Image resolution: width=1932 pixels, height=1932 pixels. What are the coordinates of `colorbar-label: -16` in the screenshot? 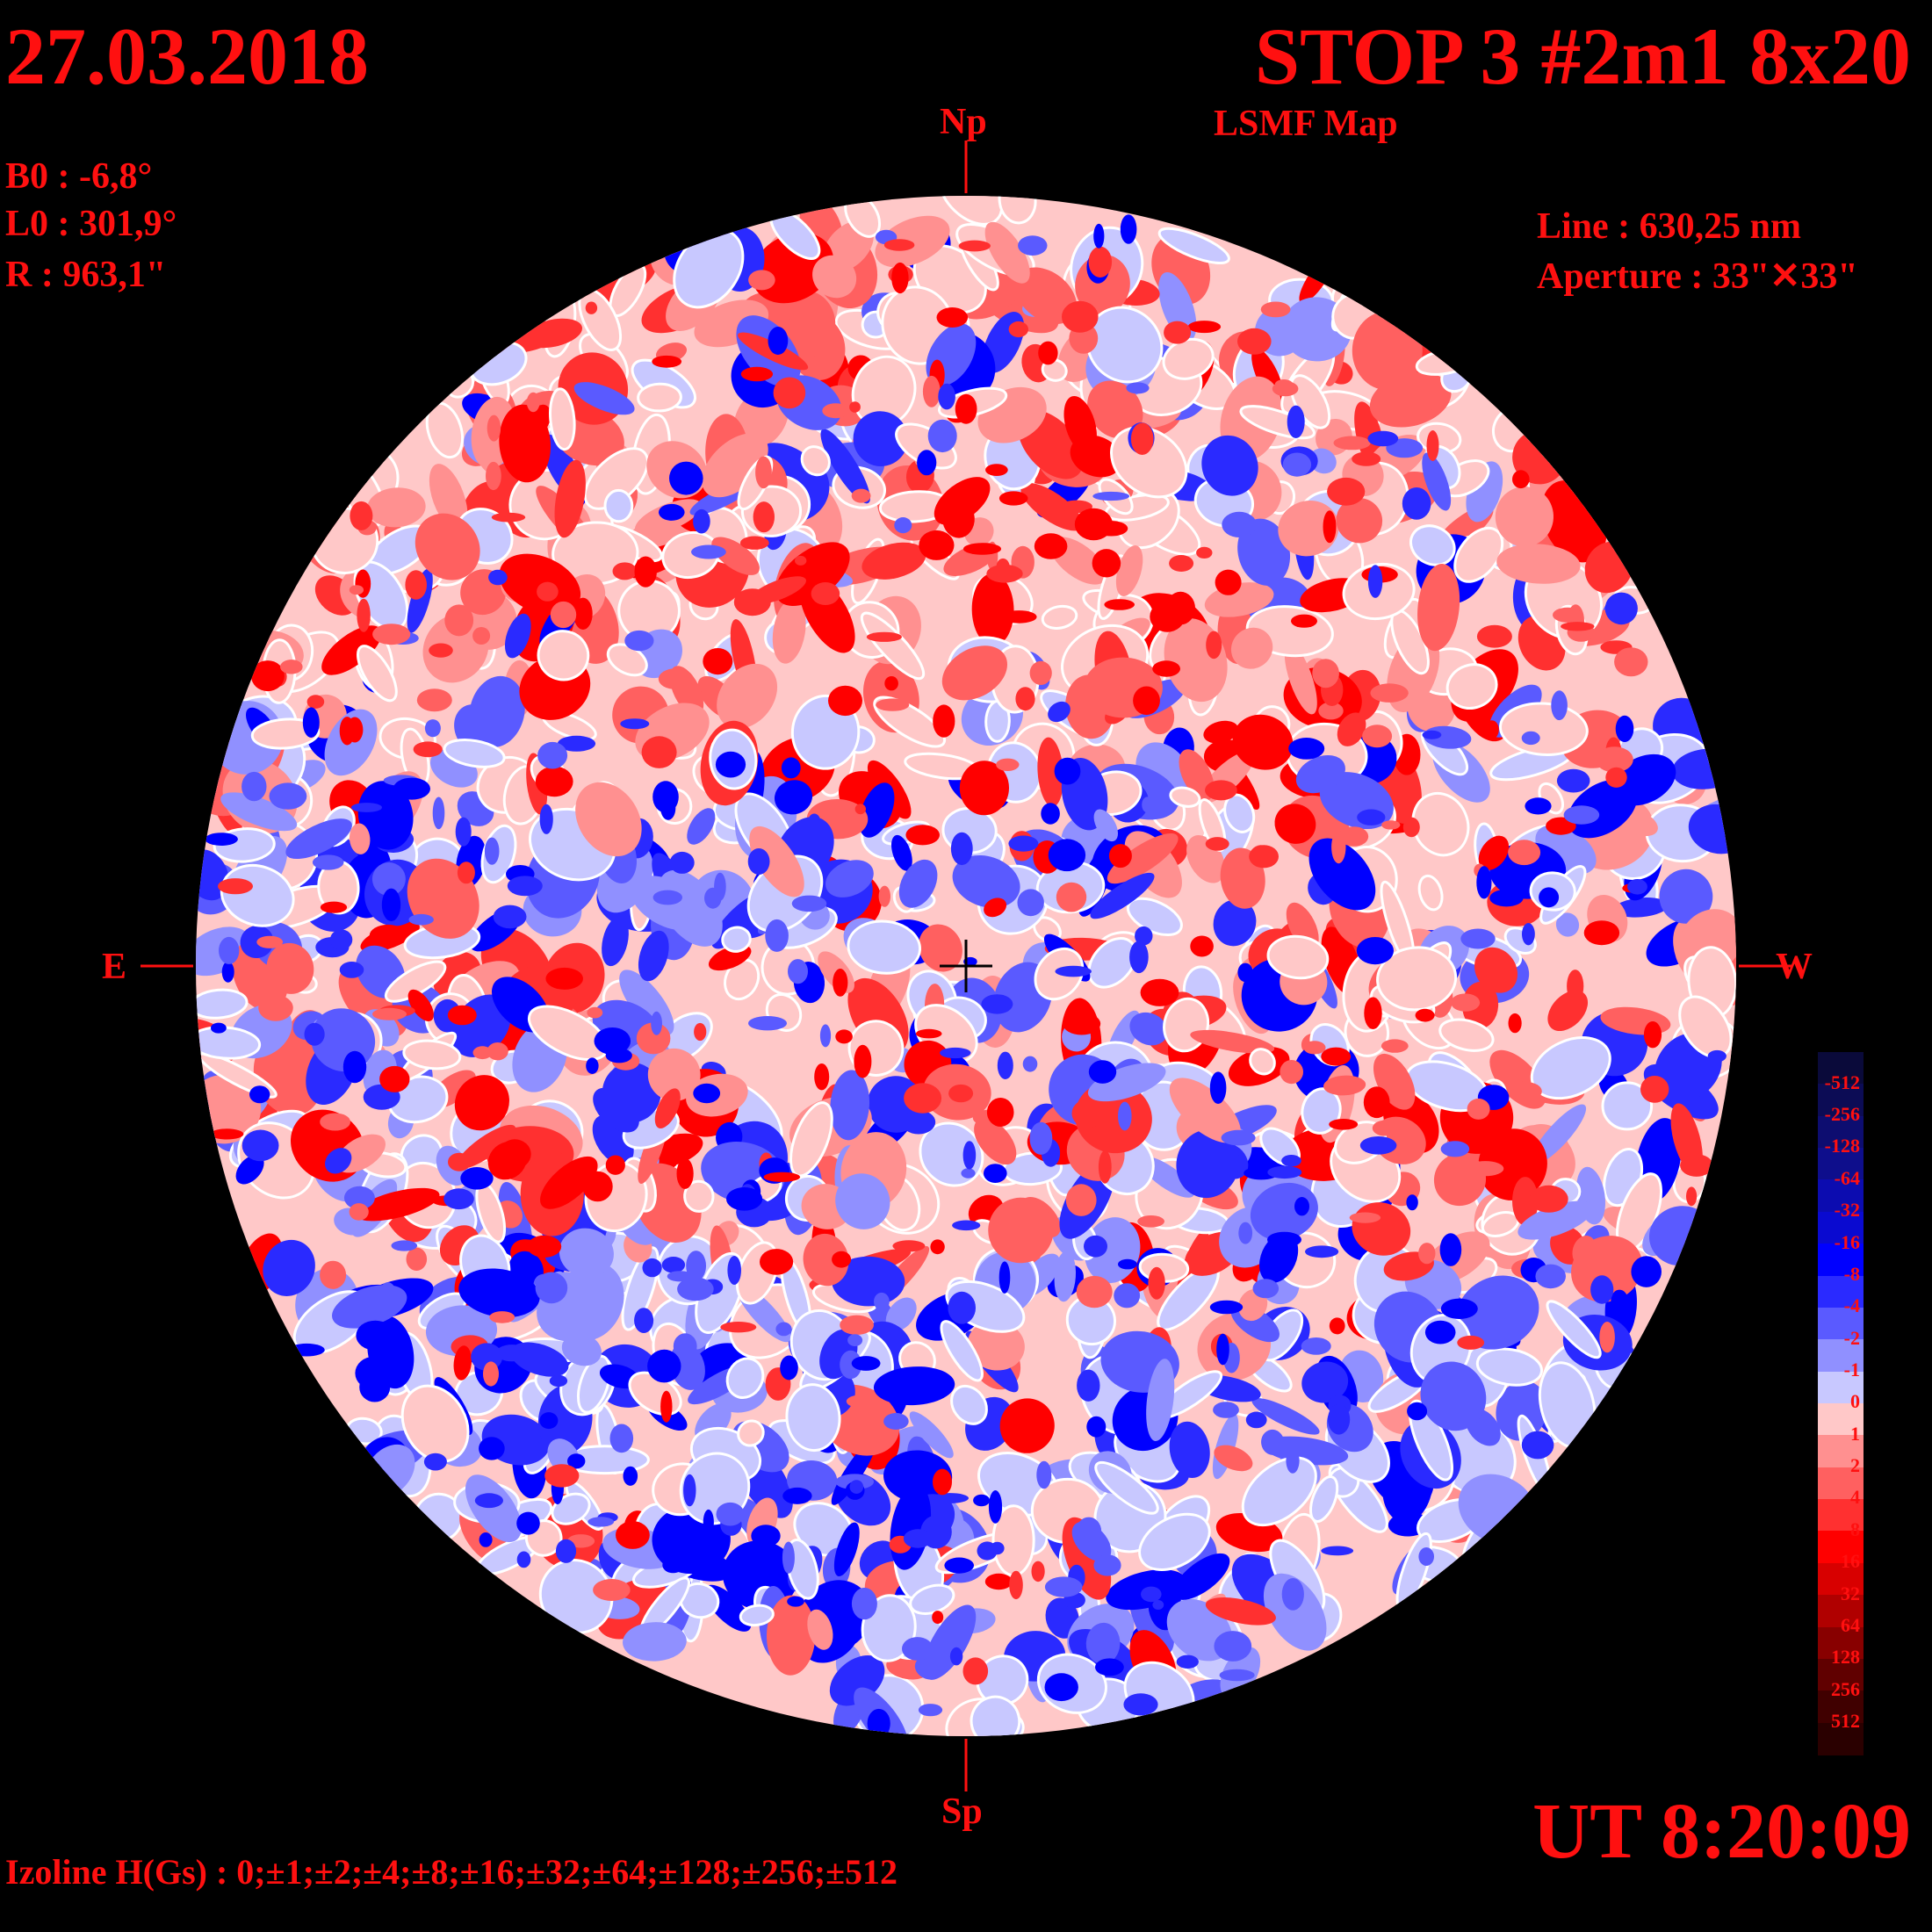 It's located at (1847, 1242).